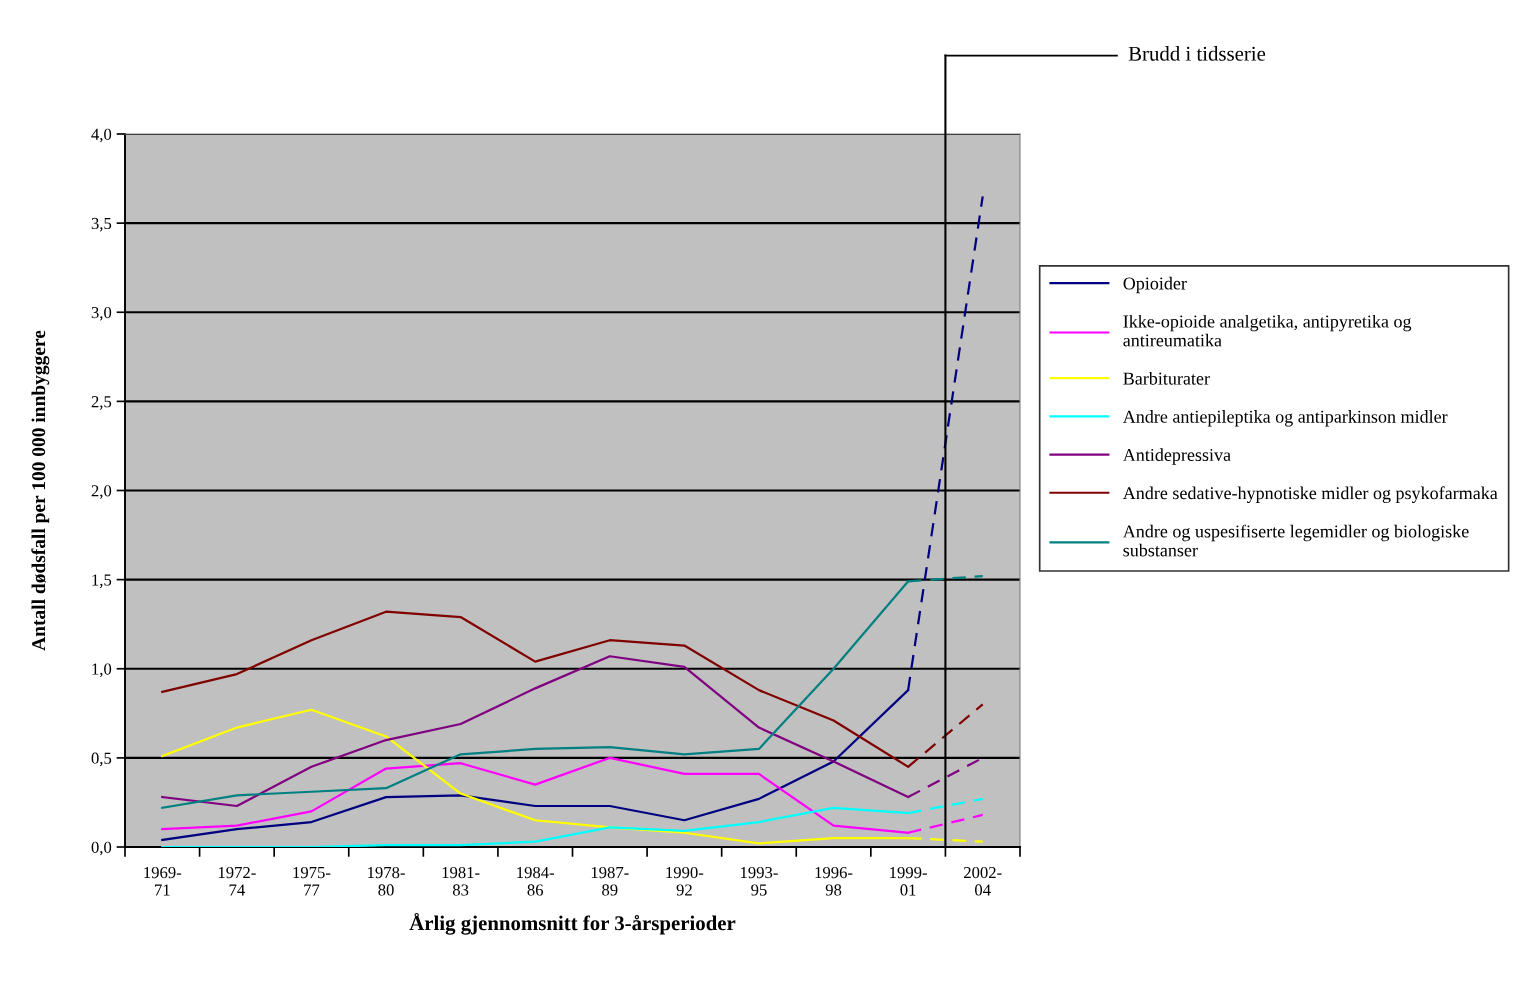  What do you see at coordinates (759, 881) in the screenshot?
I see `x-tick-label: 1993- 95` at bounding box center [759, 881].